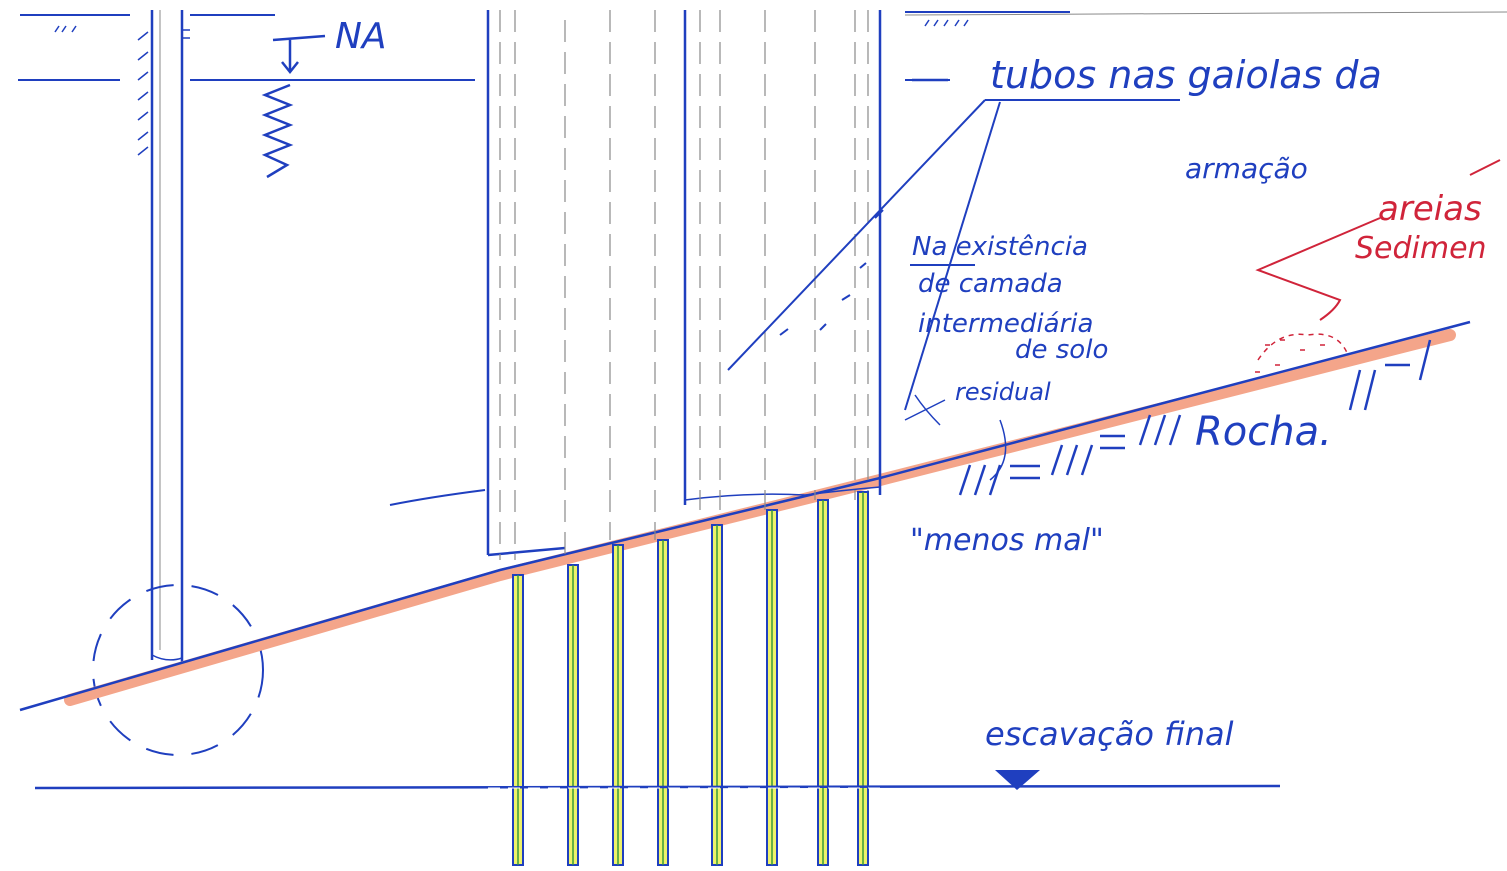 The width and height of the screenshot is (1507, 871). Describe the element at coordinates (437, 497) in the screenshot. I see `tremie-stroke` at that location.